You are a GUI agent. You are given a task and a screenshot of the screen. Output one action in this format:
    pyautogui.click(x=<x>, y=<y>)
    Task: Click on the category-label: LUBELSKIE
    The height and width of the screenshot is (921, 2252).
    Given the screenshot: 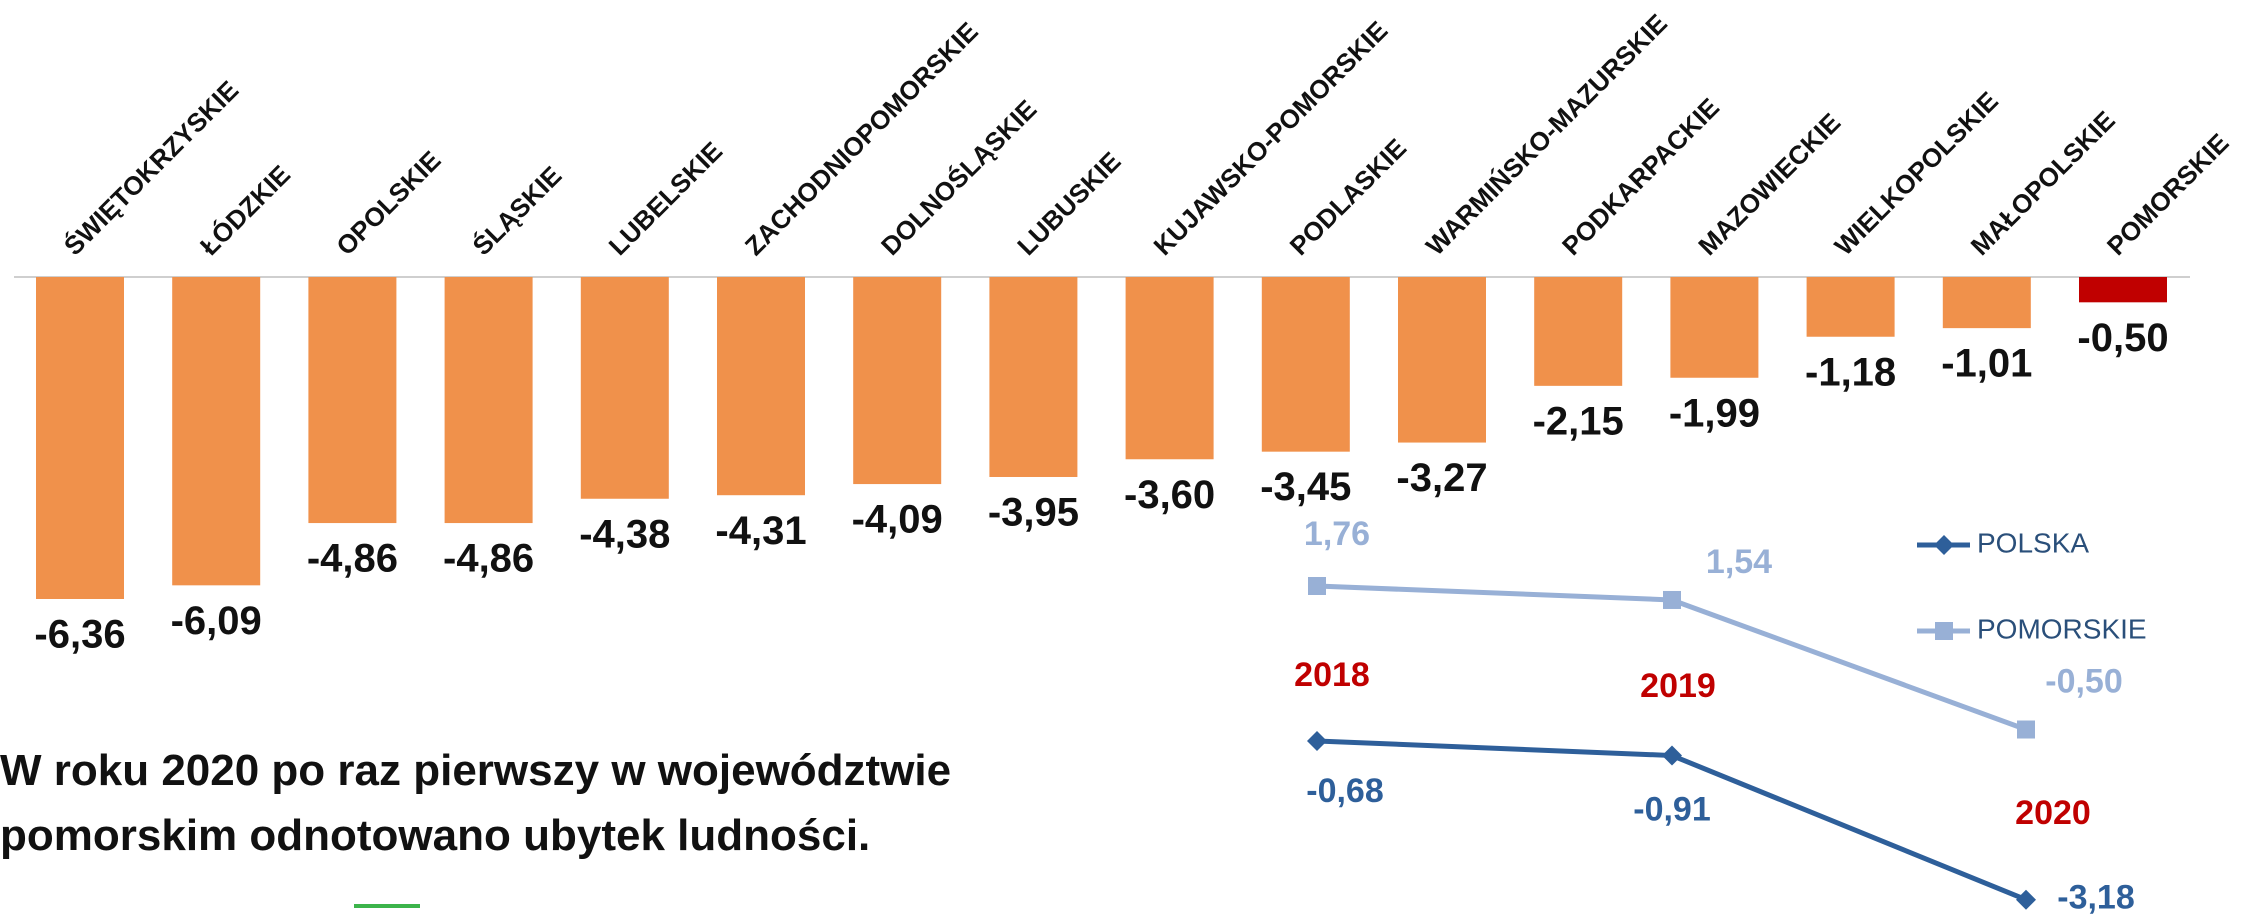 What is the action you would take?
    pyautogui.click(x=665, y=198)
    